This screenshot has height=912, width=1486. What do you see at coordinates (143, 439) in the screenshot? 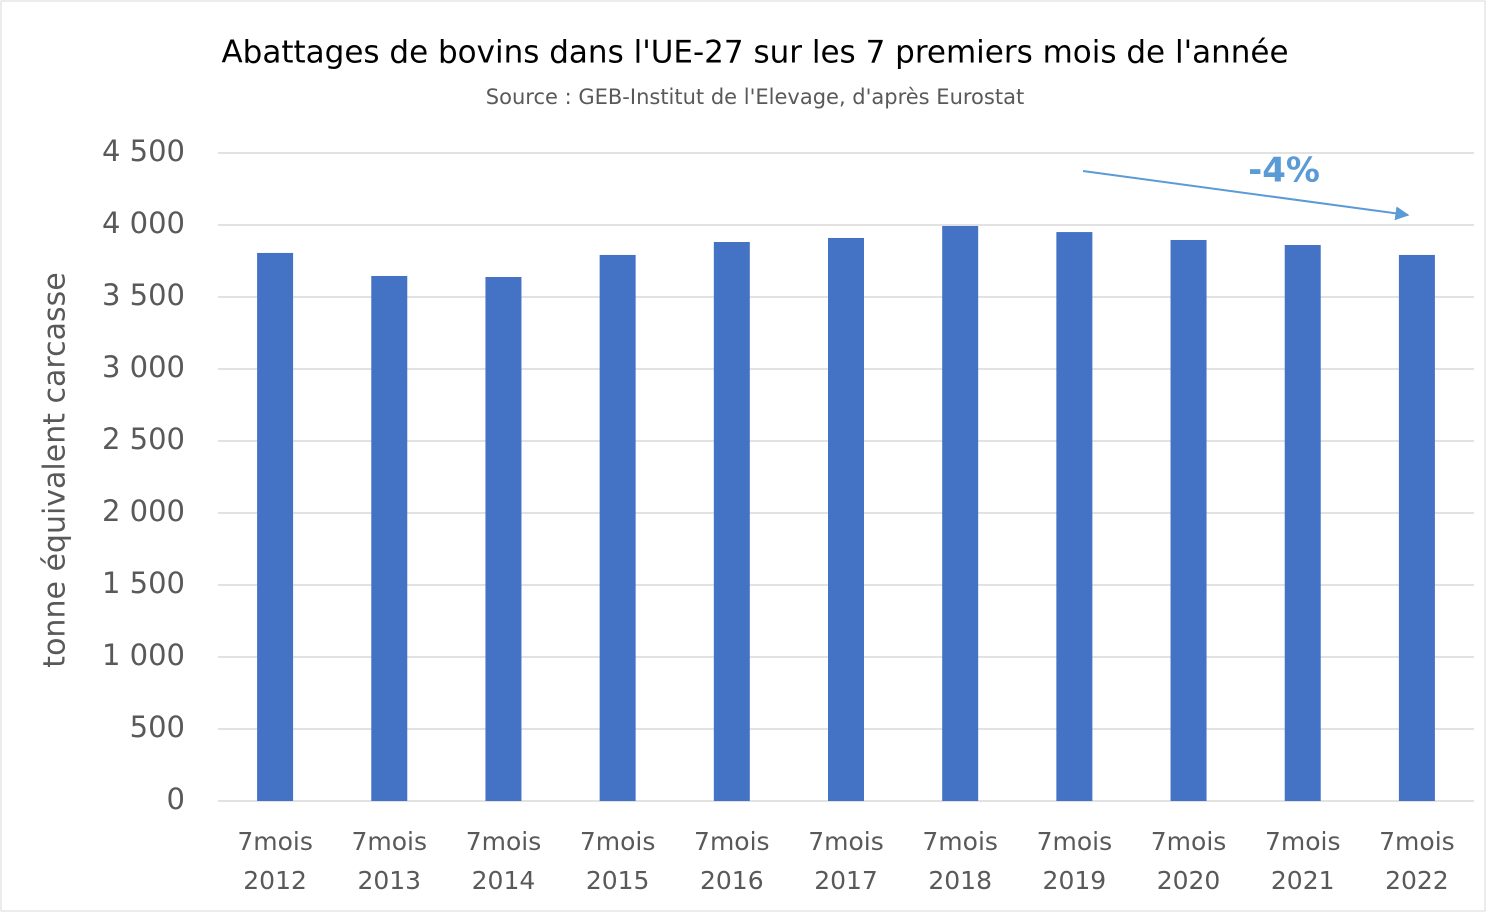
I see `y-tick-label: 2 500` at bounding box center [143, 439].